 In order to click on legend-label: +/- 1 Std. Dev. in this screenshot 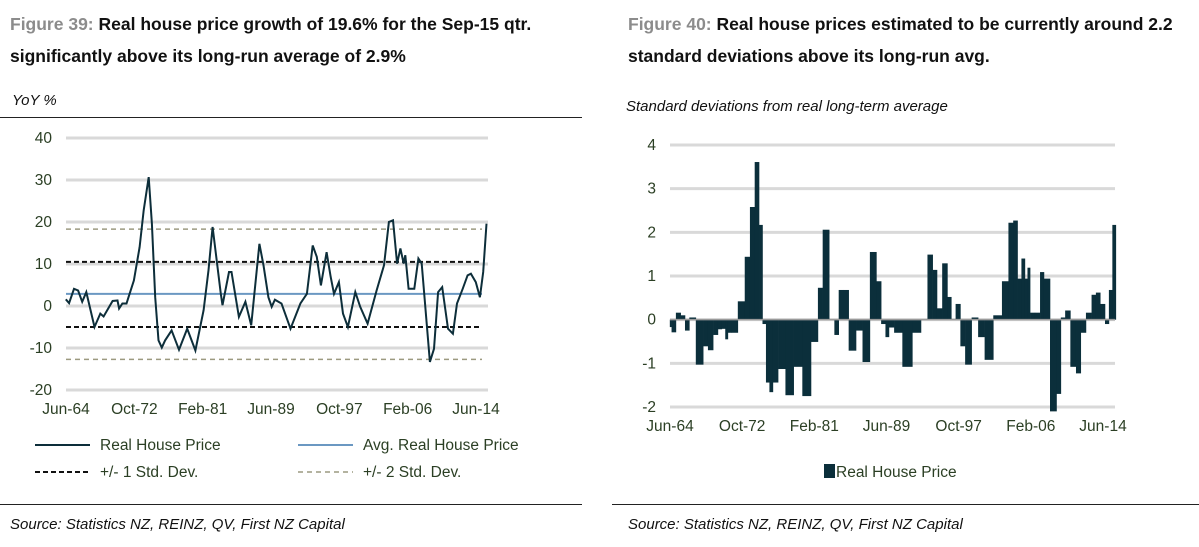, I will do `click(149, 472)`.